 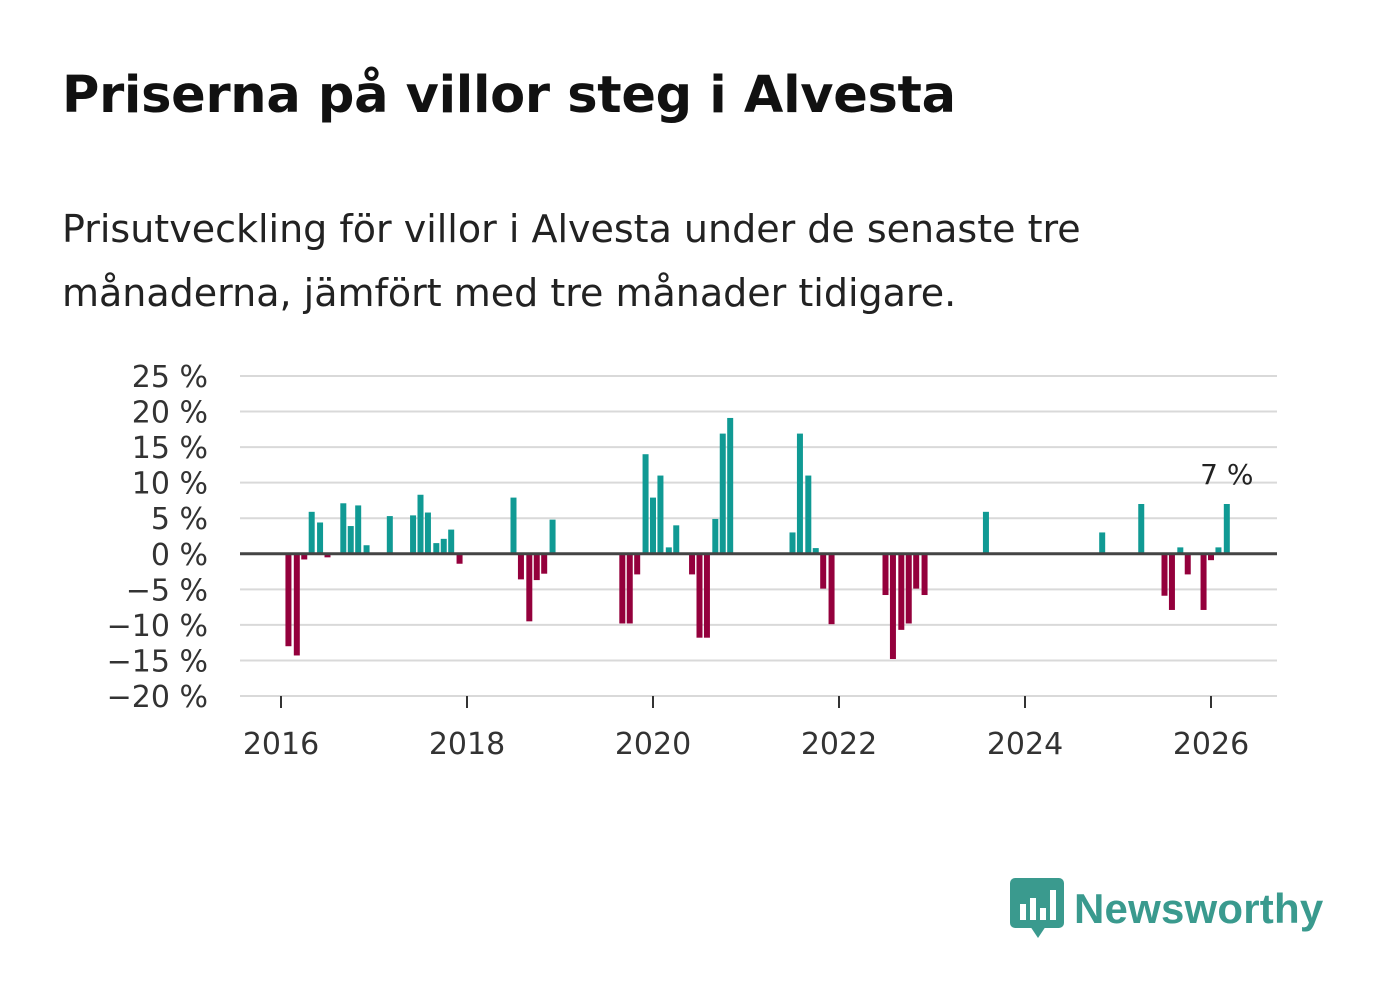 I want to click on x-tick-label: 2020, so click(x=653, y=744).